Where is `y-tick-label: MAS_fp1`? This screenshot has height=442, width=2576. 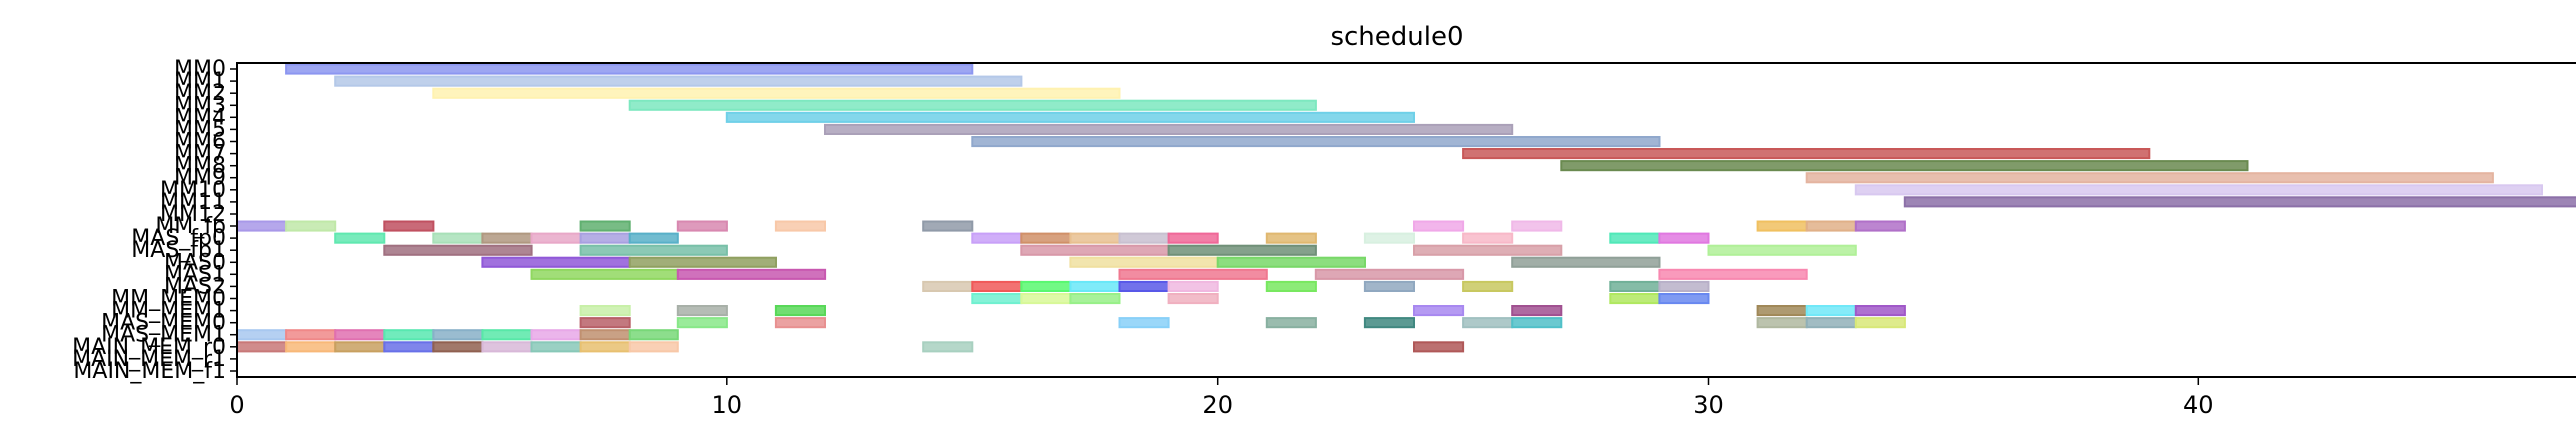
y-tick-label: MAS_fp1 is located at coordinates (178, 250).